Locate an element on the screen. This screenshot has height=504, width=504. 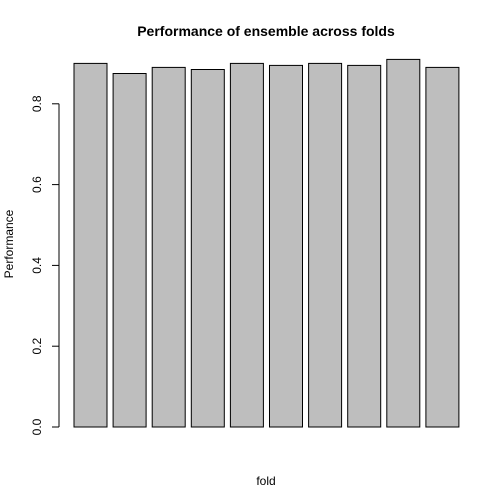
y-tick-label: 0.2 is located at coordinates (37, 346).